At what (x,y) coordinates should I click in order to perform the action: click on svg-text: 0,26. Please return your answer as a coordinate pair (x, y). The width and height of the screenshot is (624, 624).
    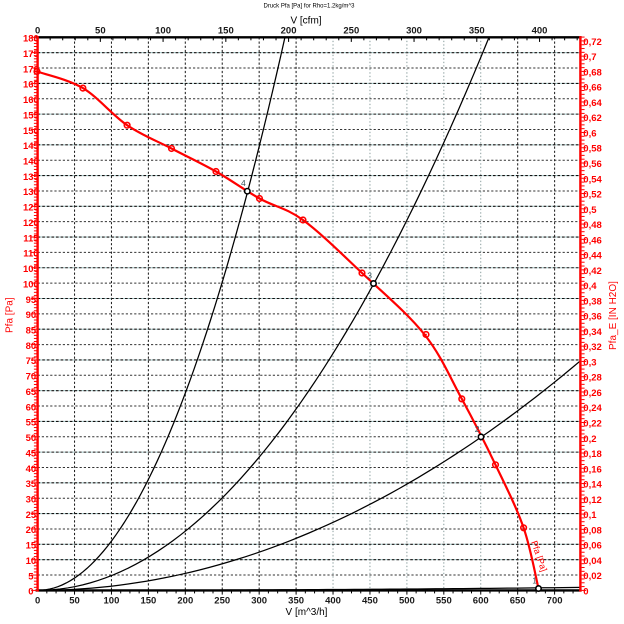
    Looking at the image, I should click on (592, 393).